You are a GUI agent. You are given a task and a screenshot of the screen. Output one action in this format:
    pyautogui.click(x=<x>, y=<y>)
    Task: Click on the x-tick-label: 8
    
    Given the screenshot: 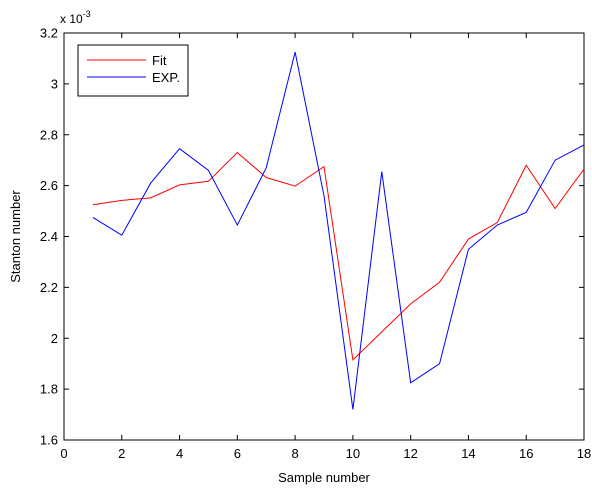 What is the action you would take?
    pyautogui.click(x=294, y=453)
    